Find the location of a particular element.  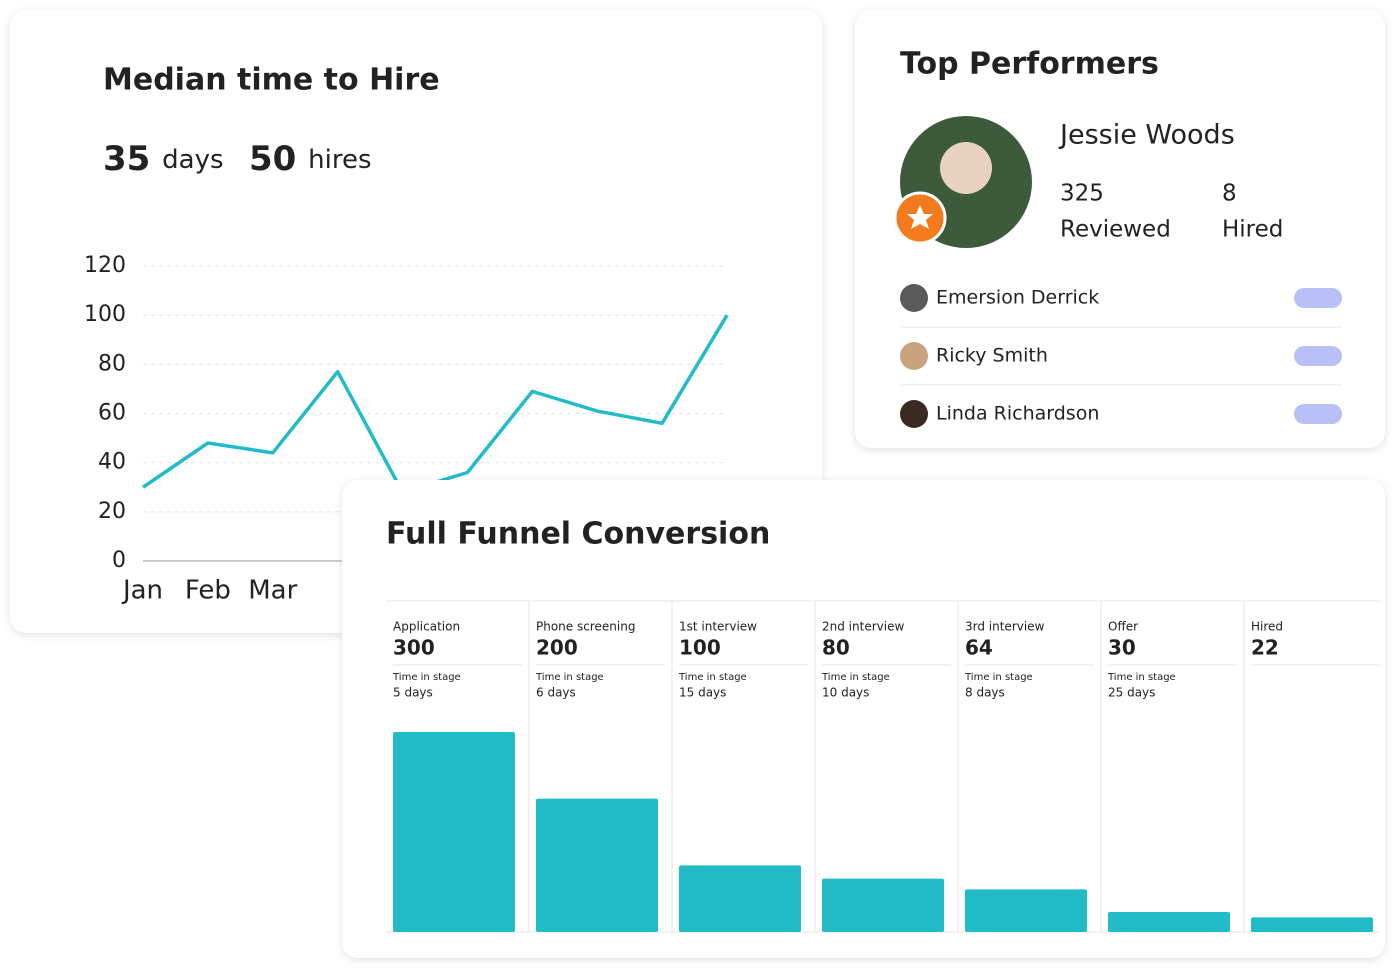

stage-name: Hired is located at coordinates (1267, 627).